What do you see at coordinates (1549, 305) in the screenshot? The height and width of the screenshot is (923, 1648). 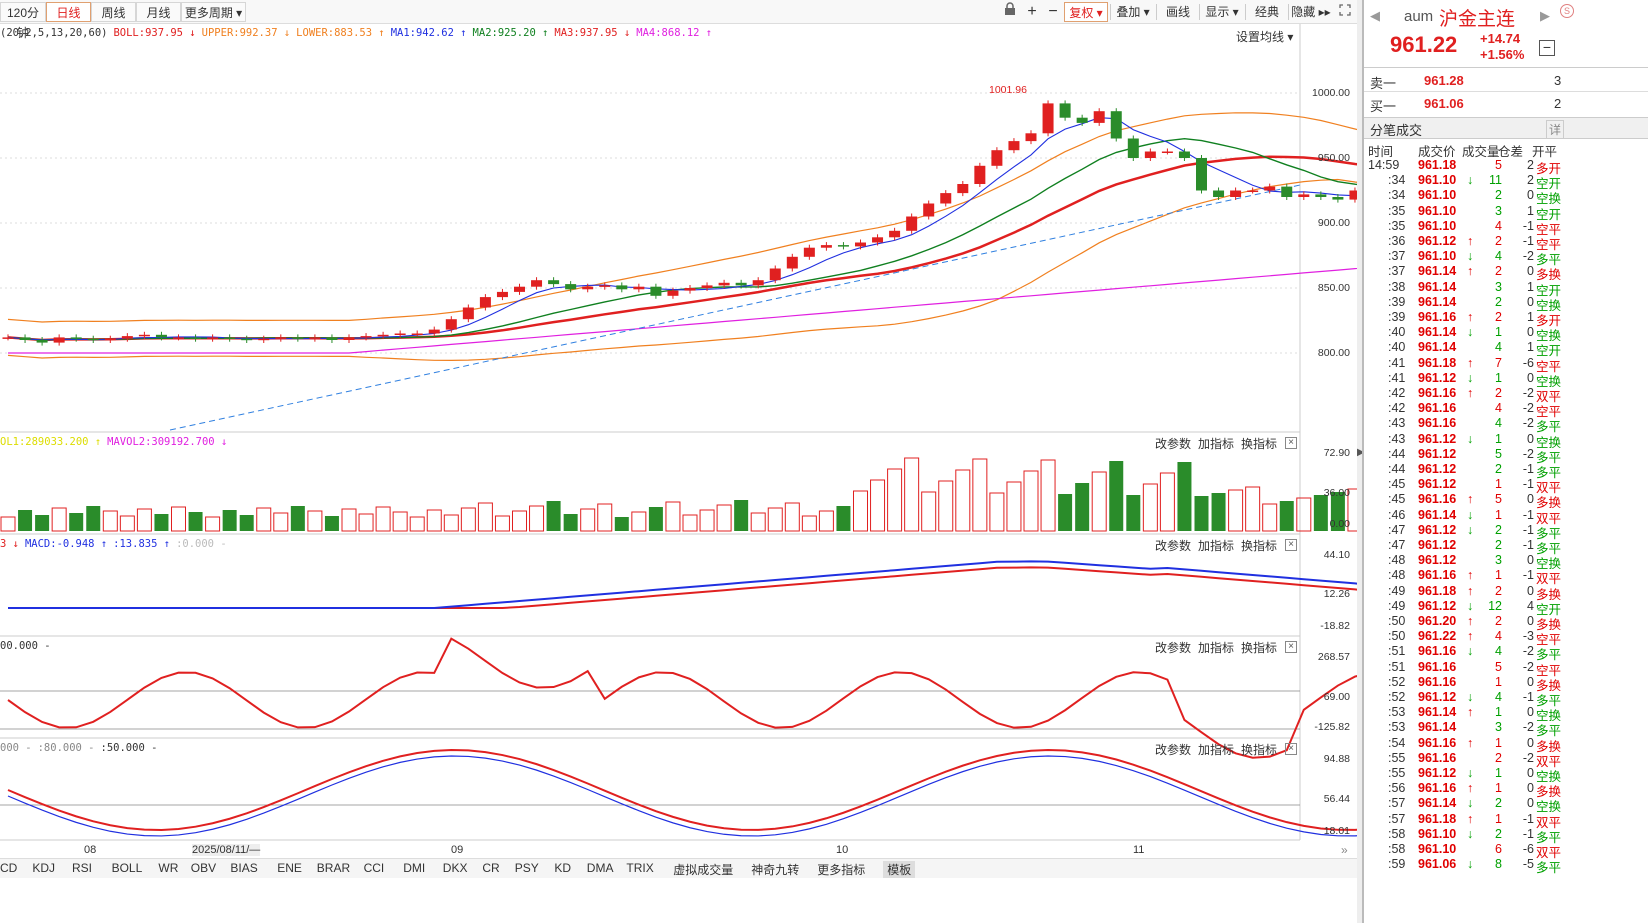 I see `tick-cell: 空换` at bounding box center [1549, 305].